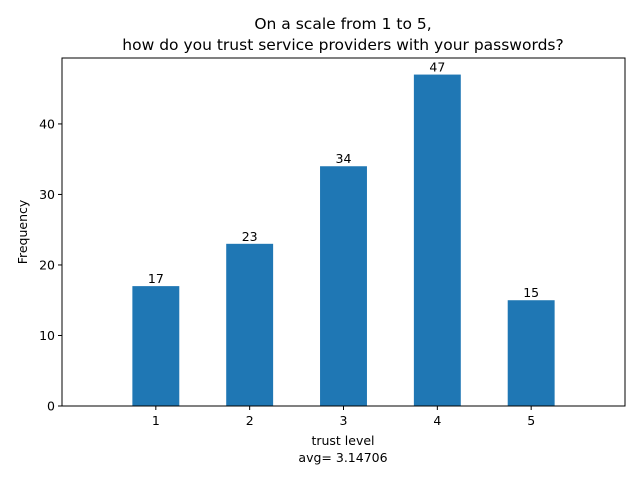 This screenshot has height=480, width=640. What do you see at coordinates (344, 158) in the screenshot?
I see `data-label-3: 34` at bounding box center [344, 158].